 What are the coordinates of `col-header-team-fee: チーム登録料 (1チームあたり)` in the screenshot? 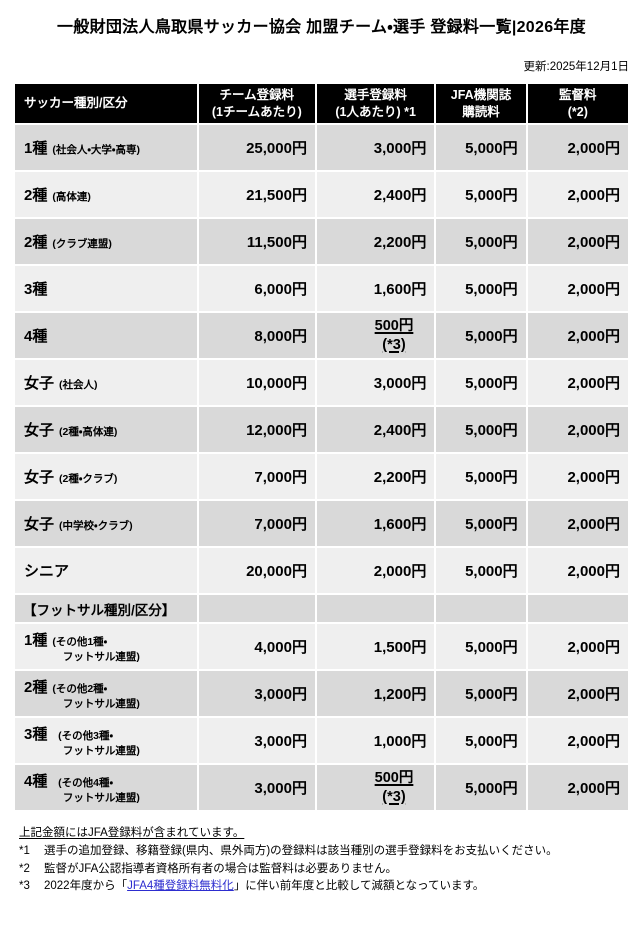 It's located at (256, 103).